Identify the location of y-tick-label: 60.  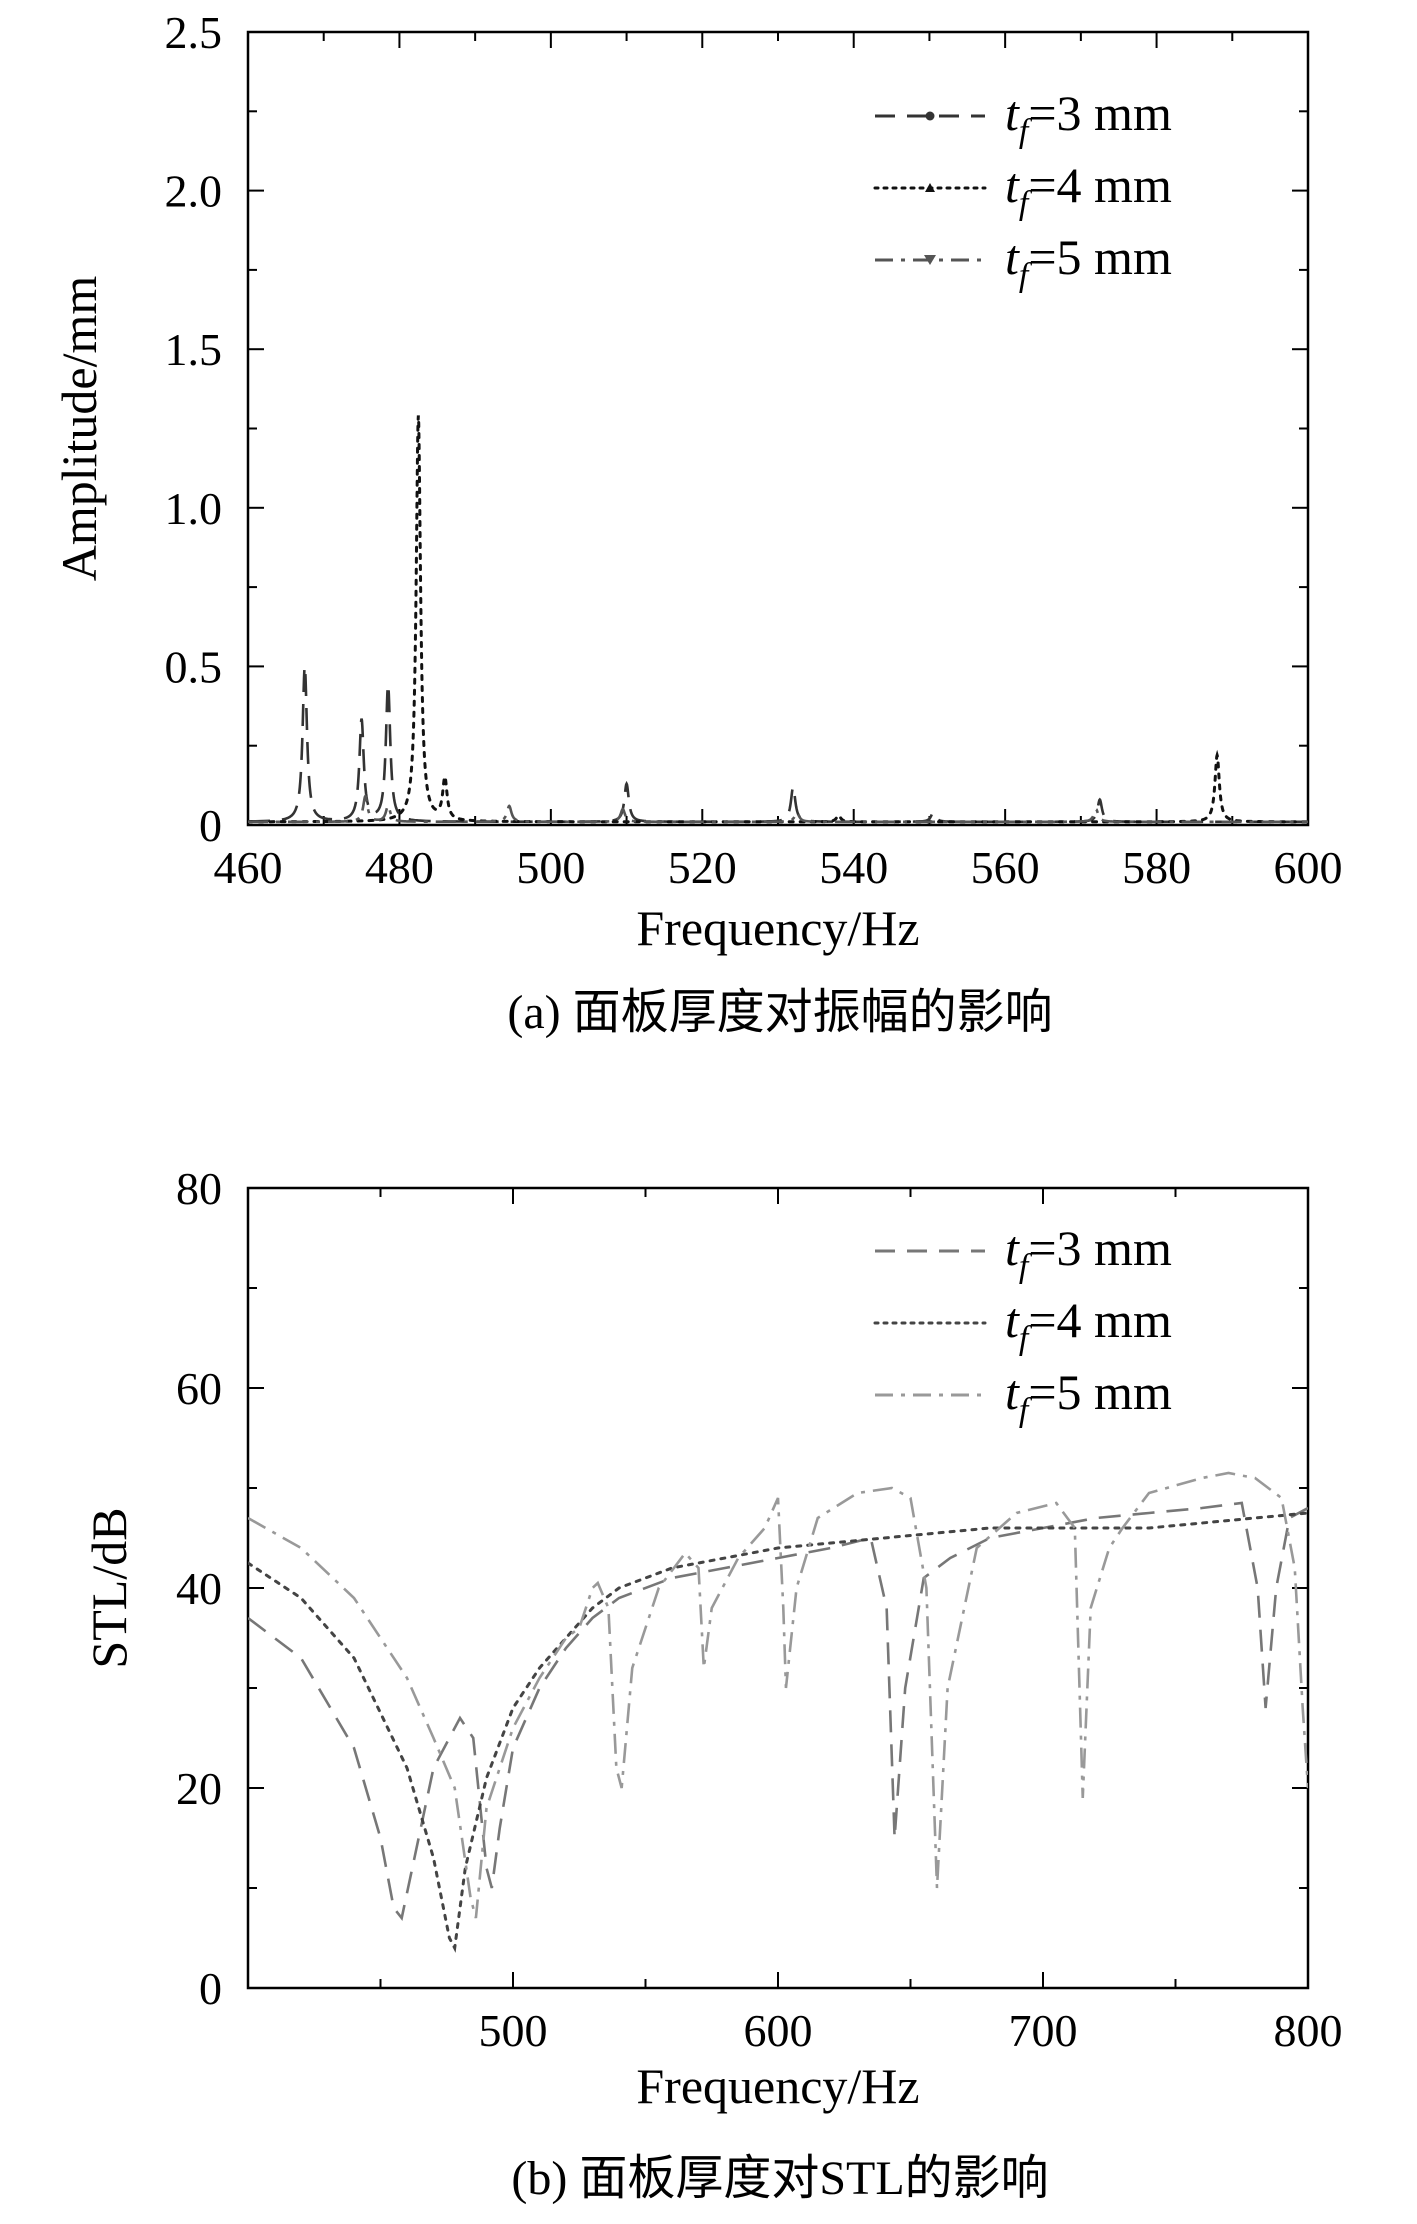
(199, 1388).